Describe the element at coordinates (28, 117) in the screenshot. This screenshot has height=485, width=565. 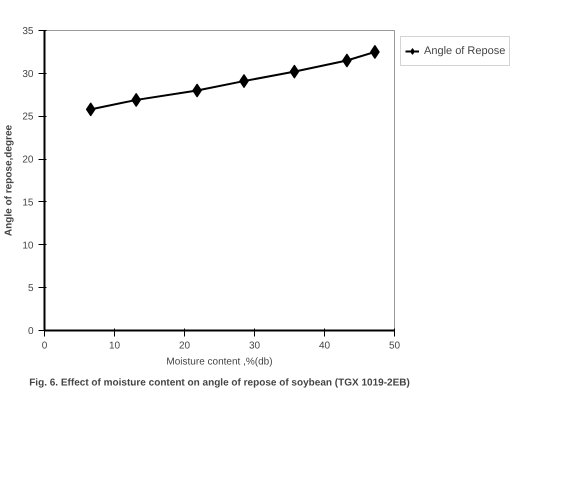
I see `y-tick-label: 25` at that location.